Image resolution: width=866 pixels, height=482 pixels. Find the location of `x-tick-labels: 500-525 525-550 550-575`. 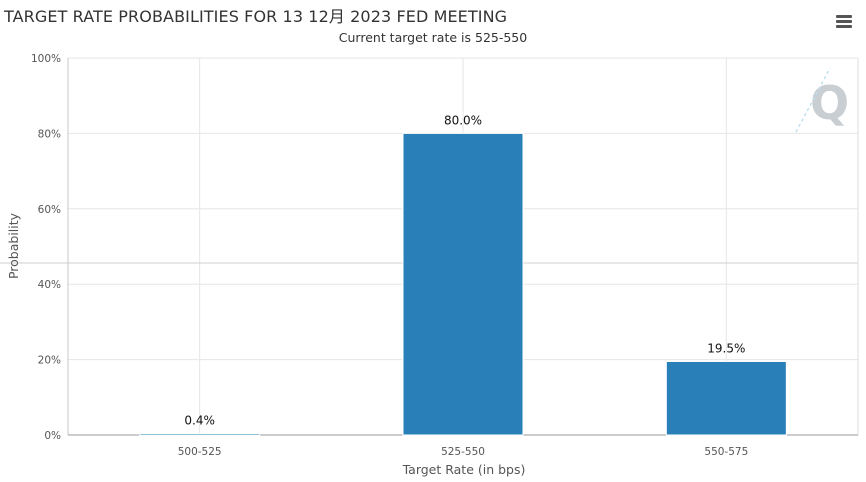

x-tick-labels: 500-525 525-550 550-575 is located at coordinates (463, 452).